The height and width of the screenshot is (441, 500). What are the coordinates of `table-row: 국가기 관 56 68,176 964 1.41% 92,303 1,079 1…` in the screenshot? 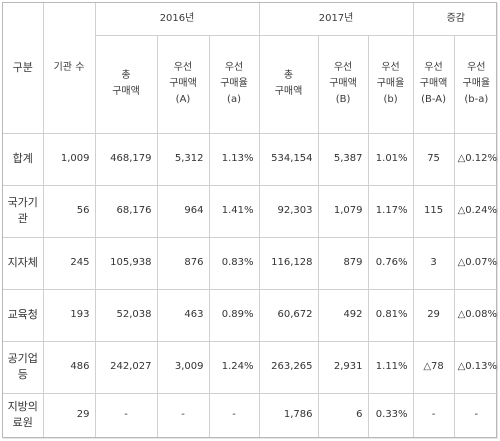 It's located at (251, 211).